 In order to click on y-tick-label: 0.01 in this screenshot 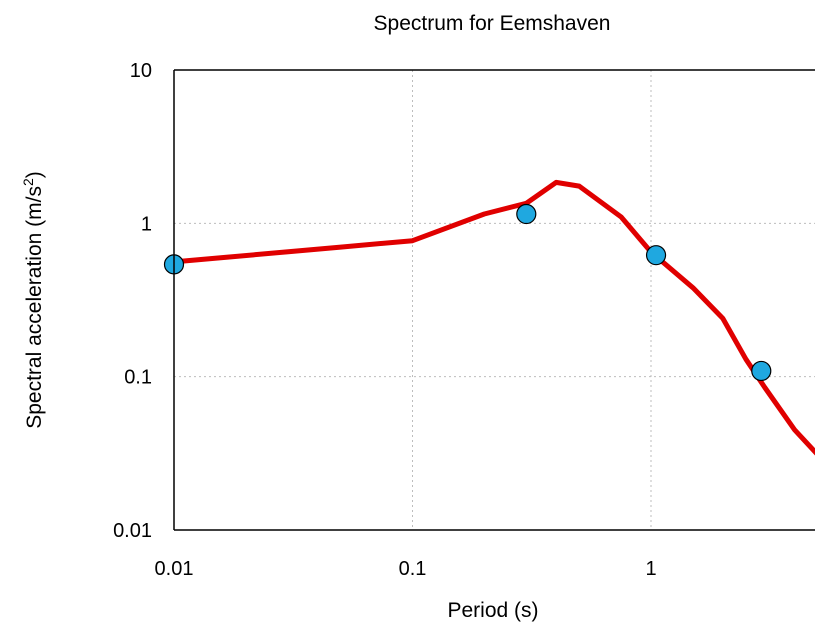, I will do `click(132, 531)`.